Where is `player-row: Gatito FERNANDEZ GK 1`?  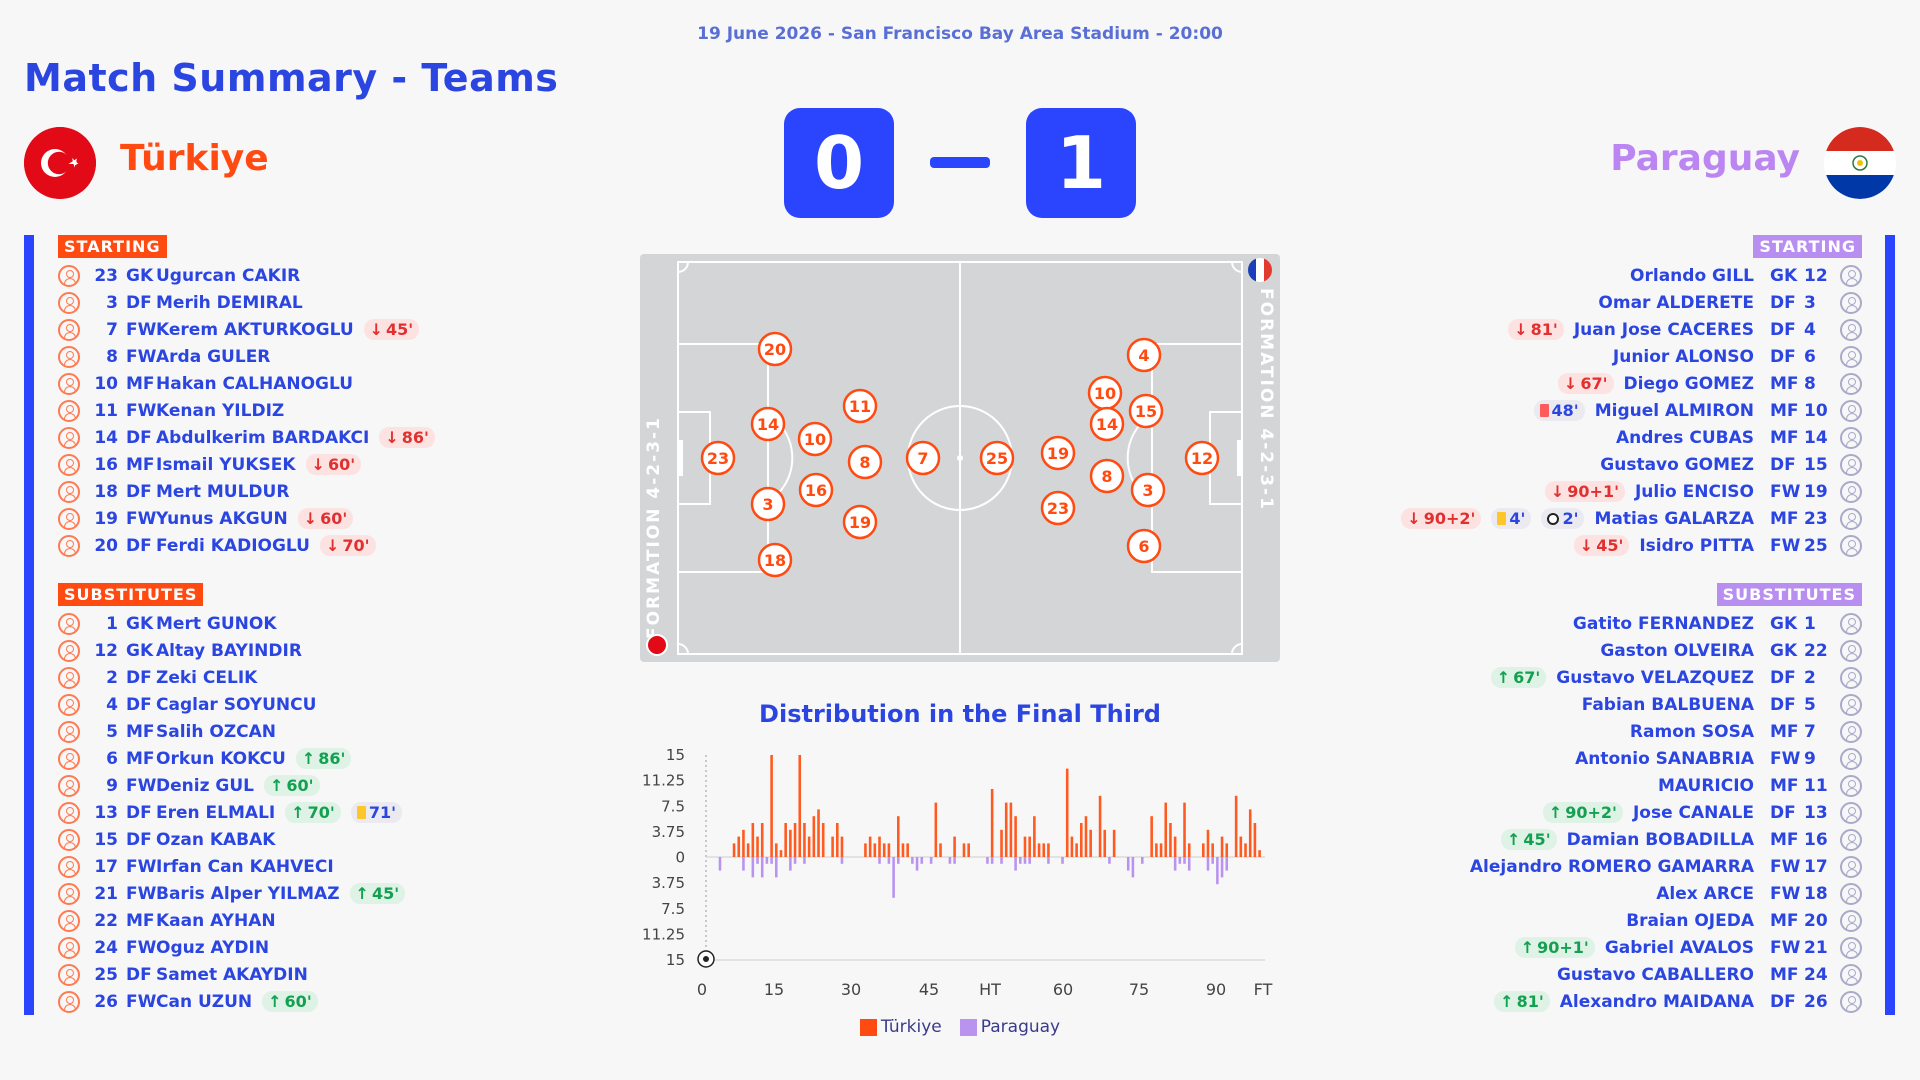 player-row: Gatito FERNANDEZ GK 1 is located at coordinates (1582, 623).